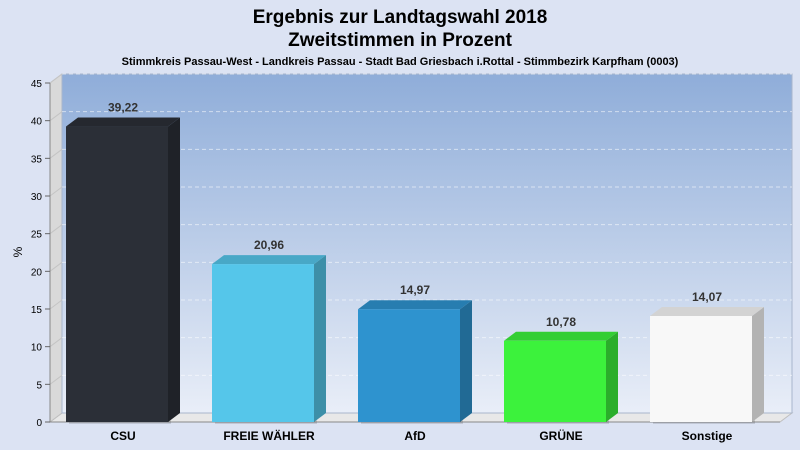  I want to click on y-tick-label: 10, so click(37, 348).